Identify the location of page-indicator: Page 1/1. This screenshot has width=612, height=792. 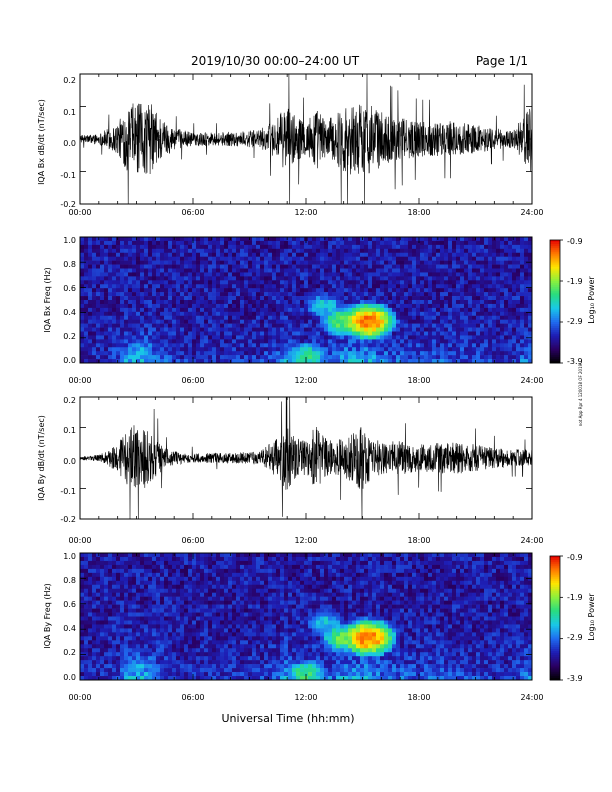
(502, 61).